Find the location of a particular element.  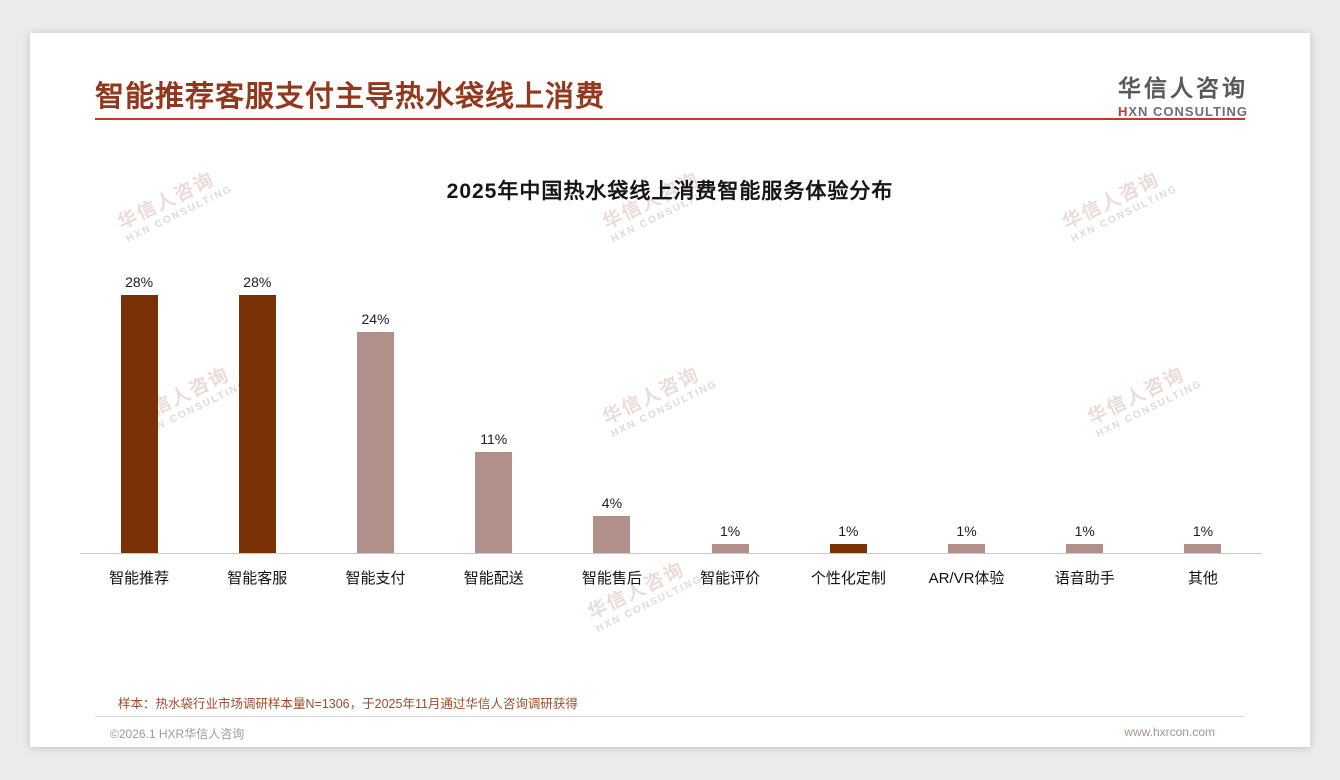

page-title: 智能推荐客服支付主导热水袋线上消费 is located at coordinates (350, 97).